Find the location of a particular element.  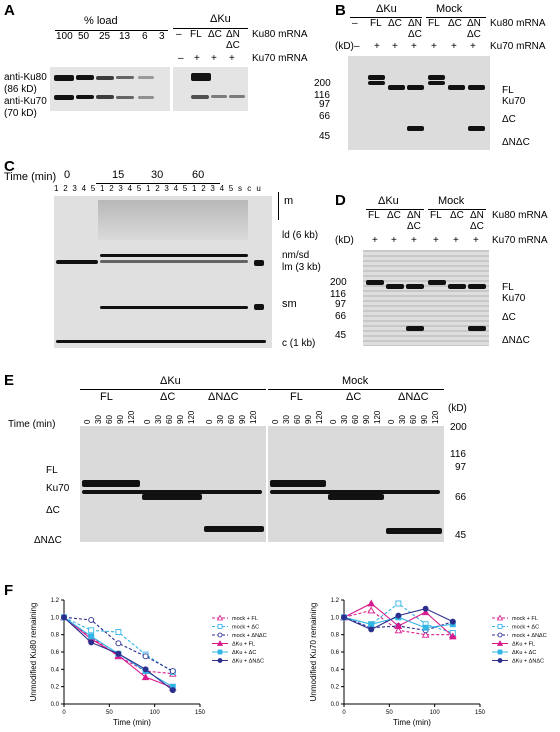

b-ku70-opt-7: + is located at coordinates (473, 46).